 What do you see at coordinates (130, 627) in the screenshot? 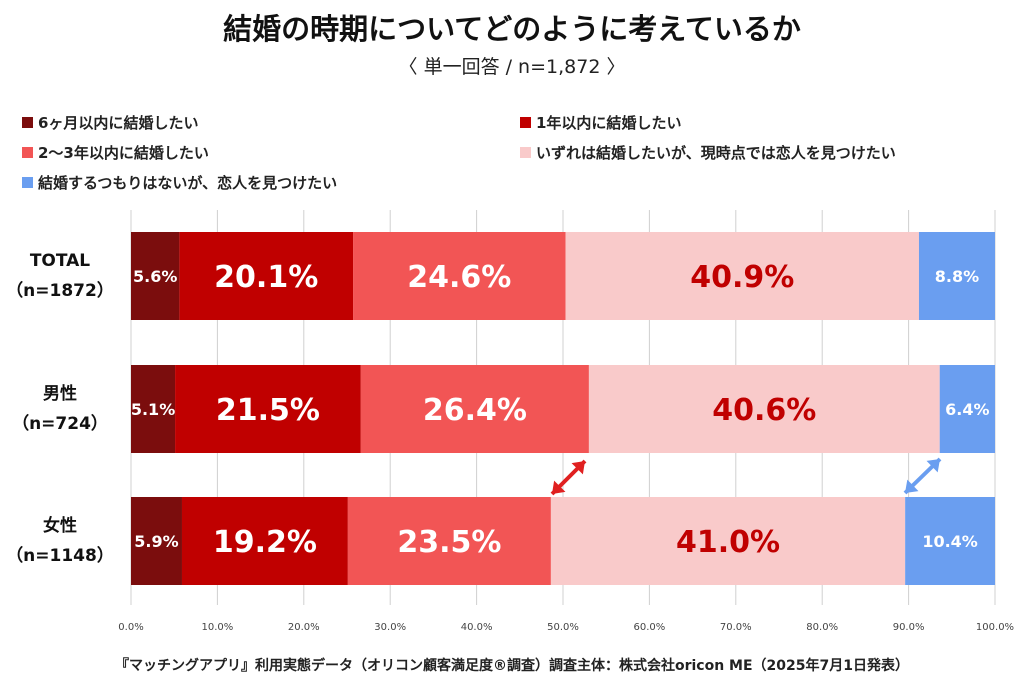
I see `x-tick-label: 0.0%` at bounding box center [130, 627].